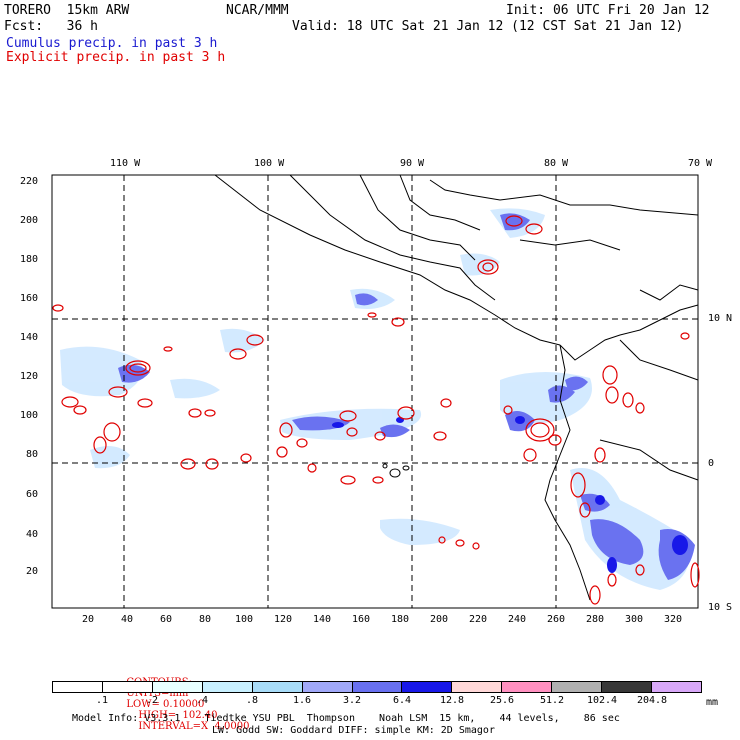  Describe the element at coordinates (29, 415) in the screenshot. I see `y-tick: 100` at that location.